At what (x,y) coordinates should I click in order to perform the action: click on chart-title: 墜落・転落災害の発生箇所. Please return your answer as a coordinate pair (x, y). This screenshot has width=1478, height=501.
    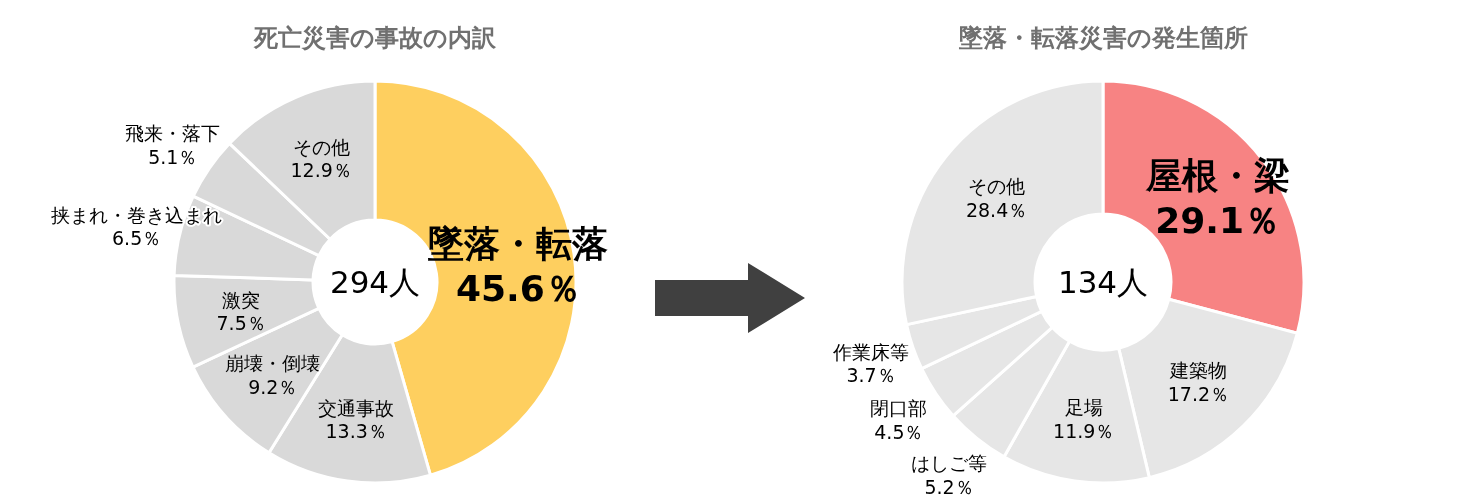
    Looking at the image, I should click on (1102, 38).